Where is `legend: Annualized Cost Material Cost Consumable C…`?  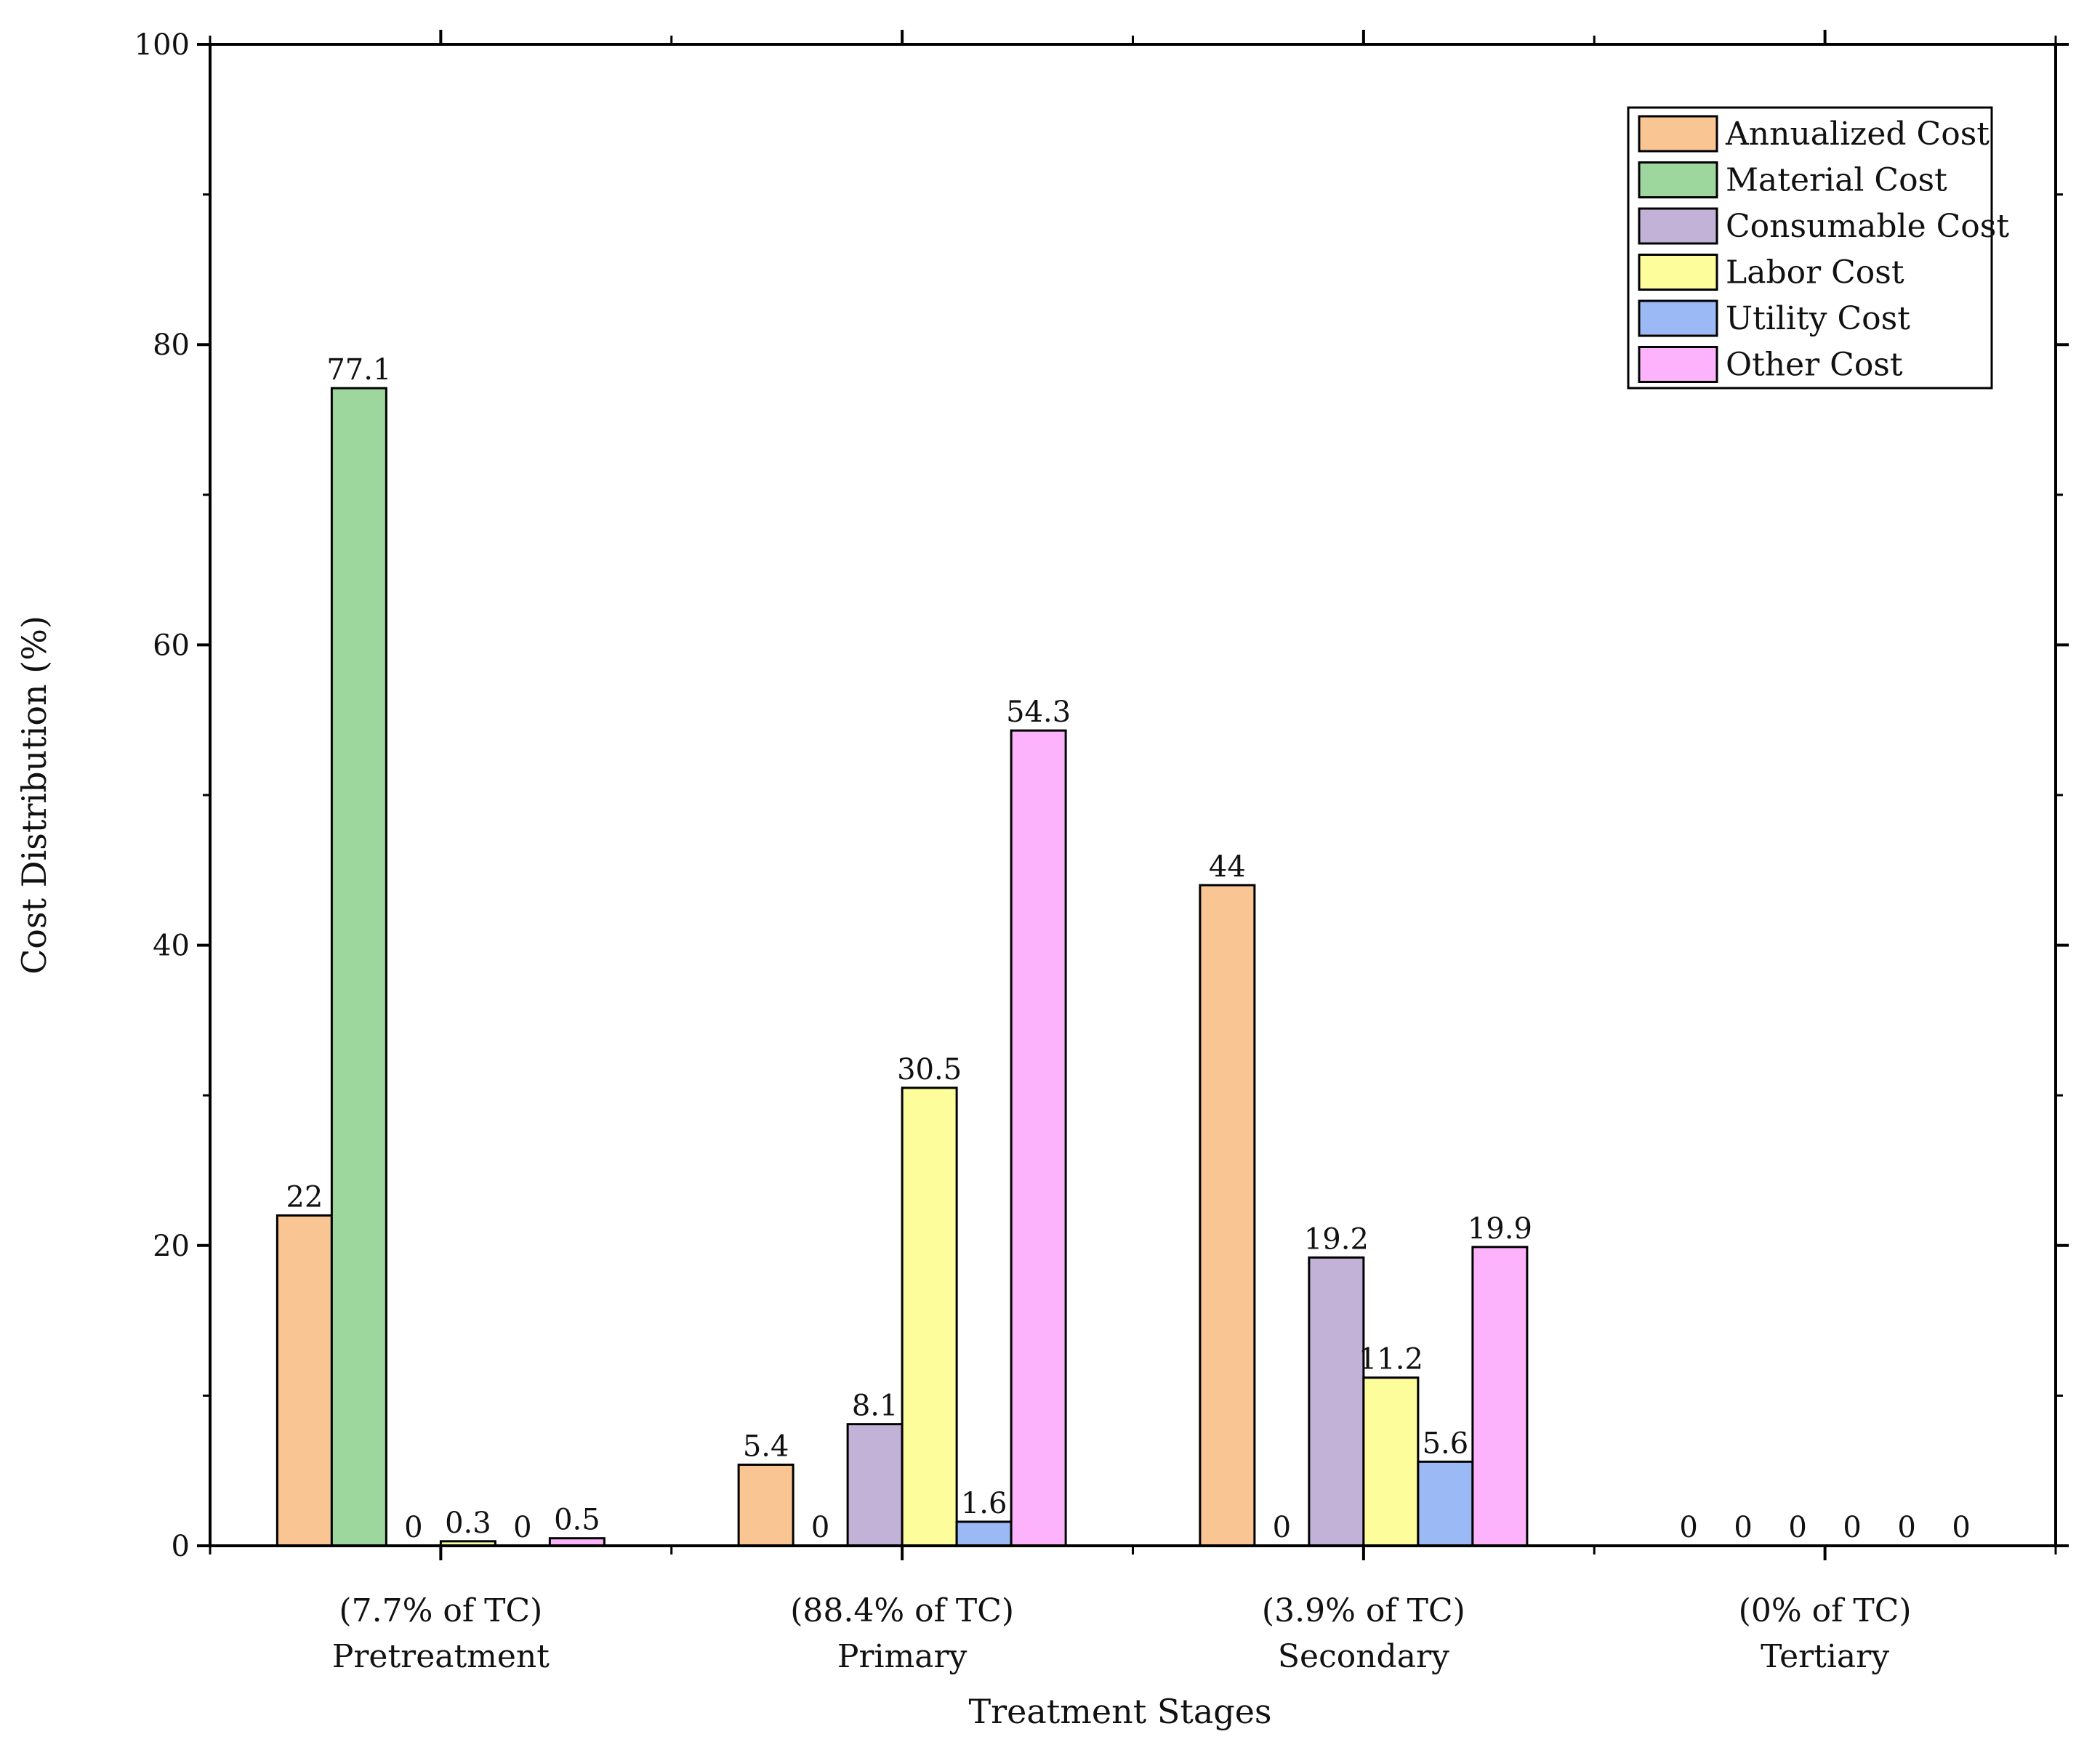
legend: Annualized Cost Material Cost Consumable C… is located at coordinates (1818, 248).